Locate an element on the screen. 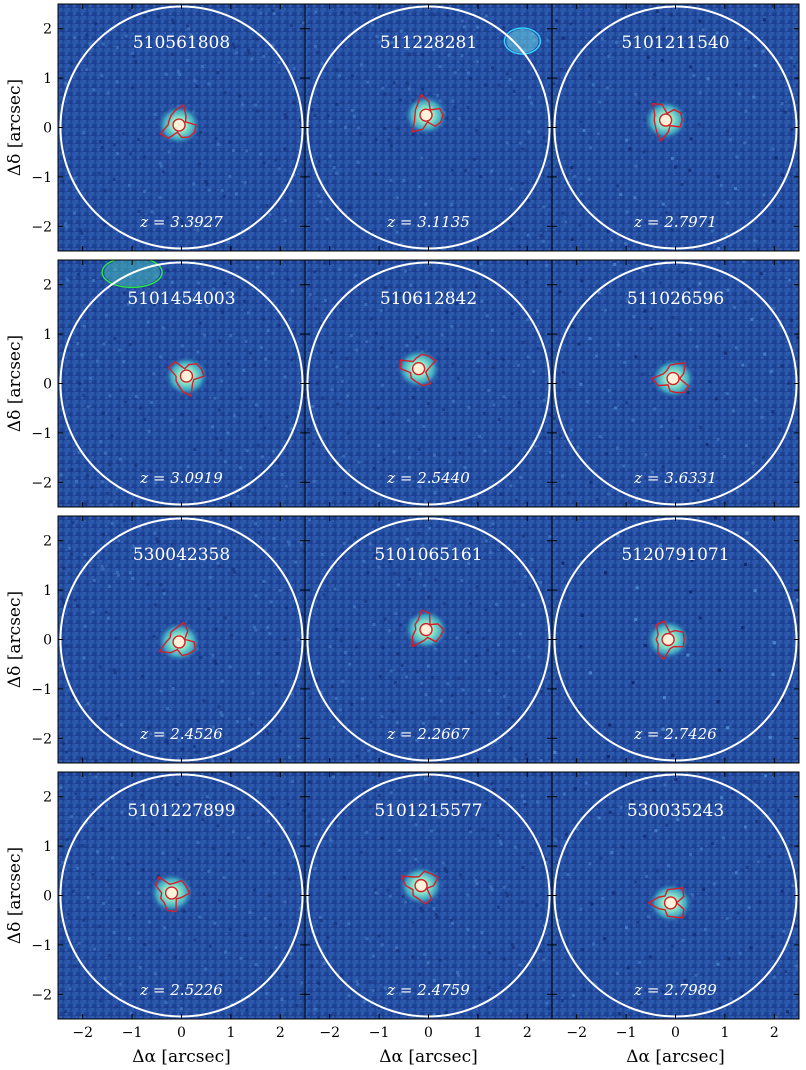 The height and width of the screenshot is (1070, 806). image-panel: 511228281 z = 3.1135 is located at coordinates (428, 127).